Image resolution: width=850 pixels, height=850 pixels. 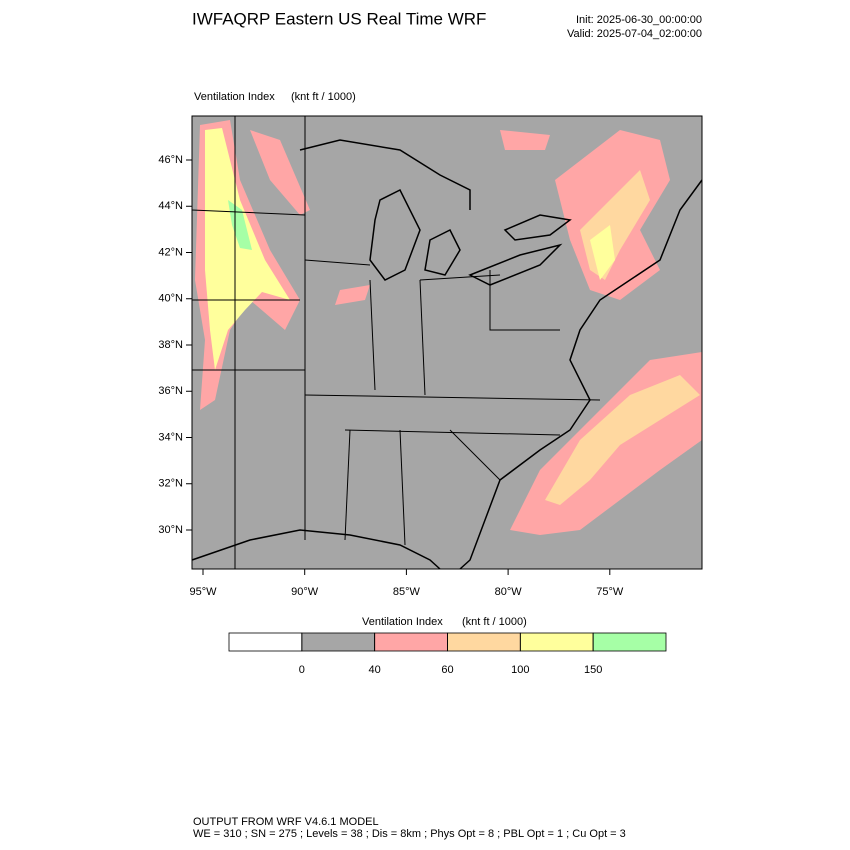 What do you see at coordinates (170, 345) in the screenshot?
I see `lat-label: 38°N` at bounding box center [170, 345].